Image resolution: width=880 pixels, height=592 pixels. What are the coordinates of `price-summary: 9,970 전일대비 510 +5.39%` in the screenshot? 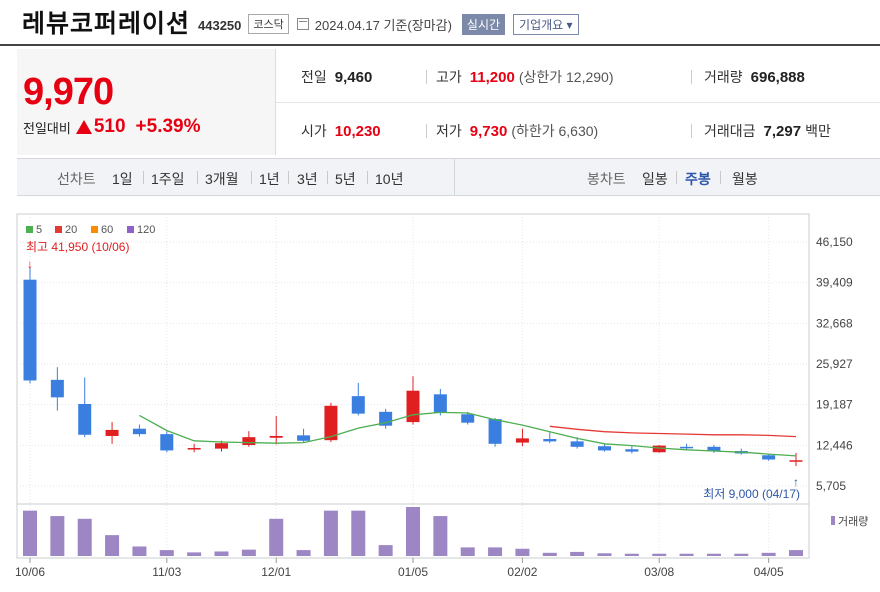 It's located at (146, 102).